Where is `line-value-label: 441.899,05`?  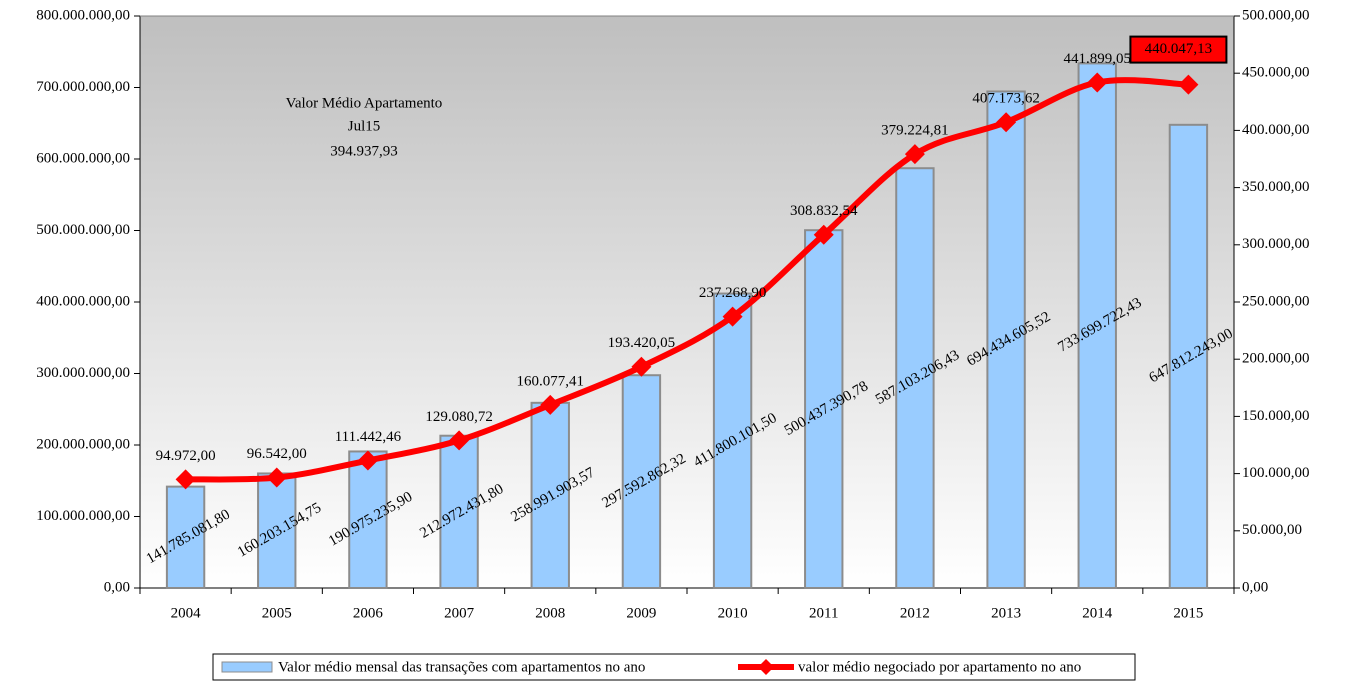 line-value-label: 441.899,05 is located at coordinates (1098, 59).